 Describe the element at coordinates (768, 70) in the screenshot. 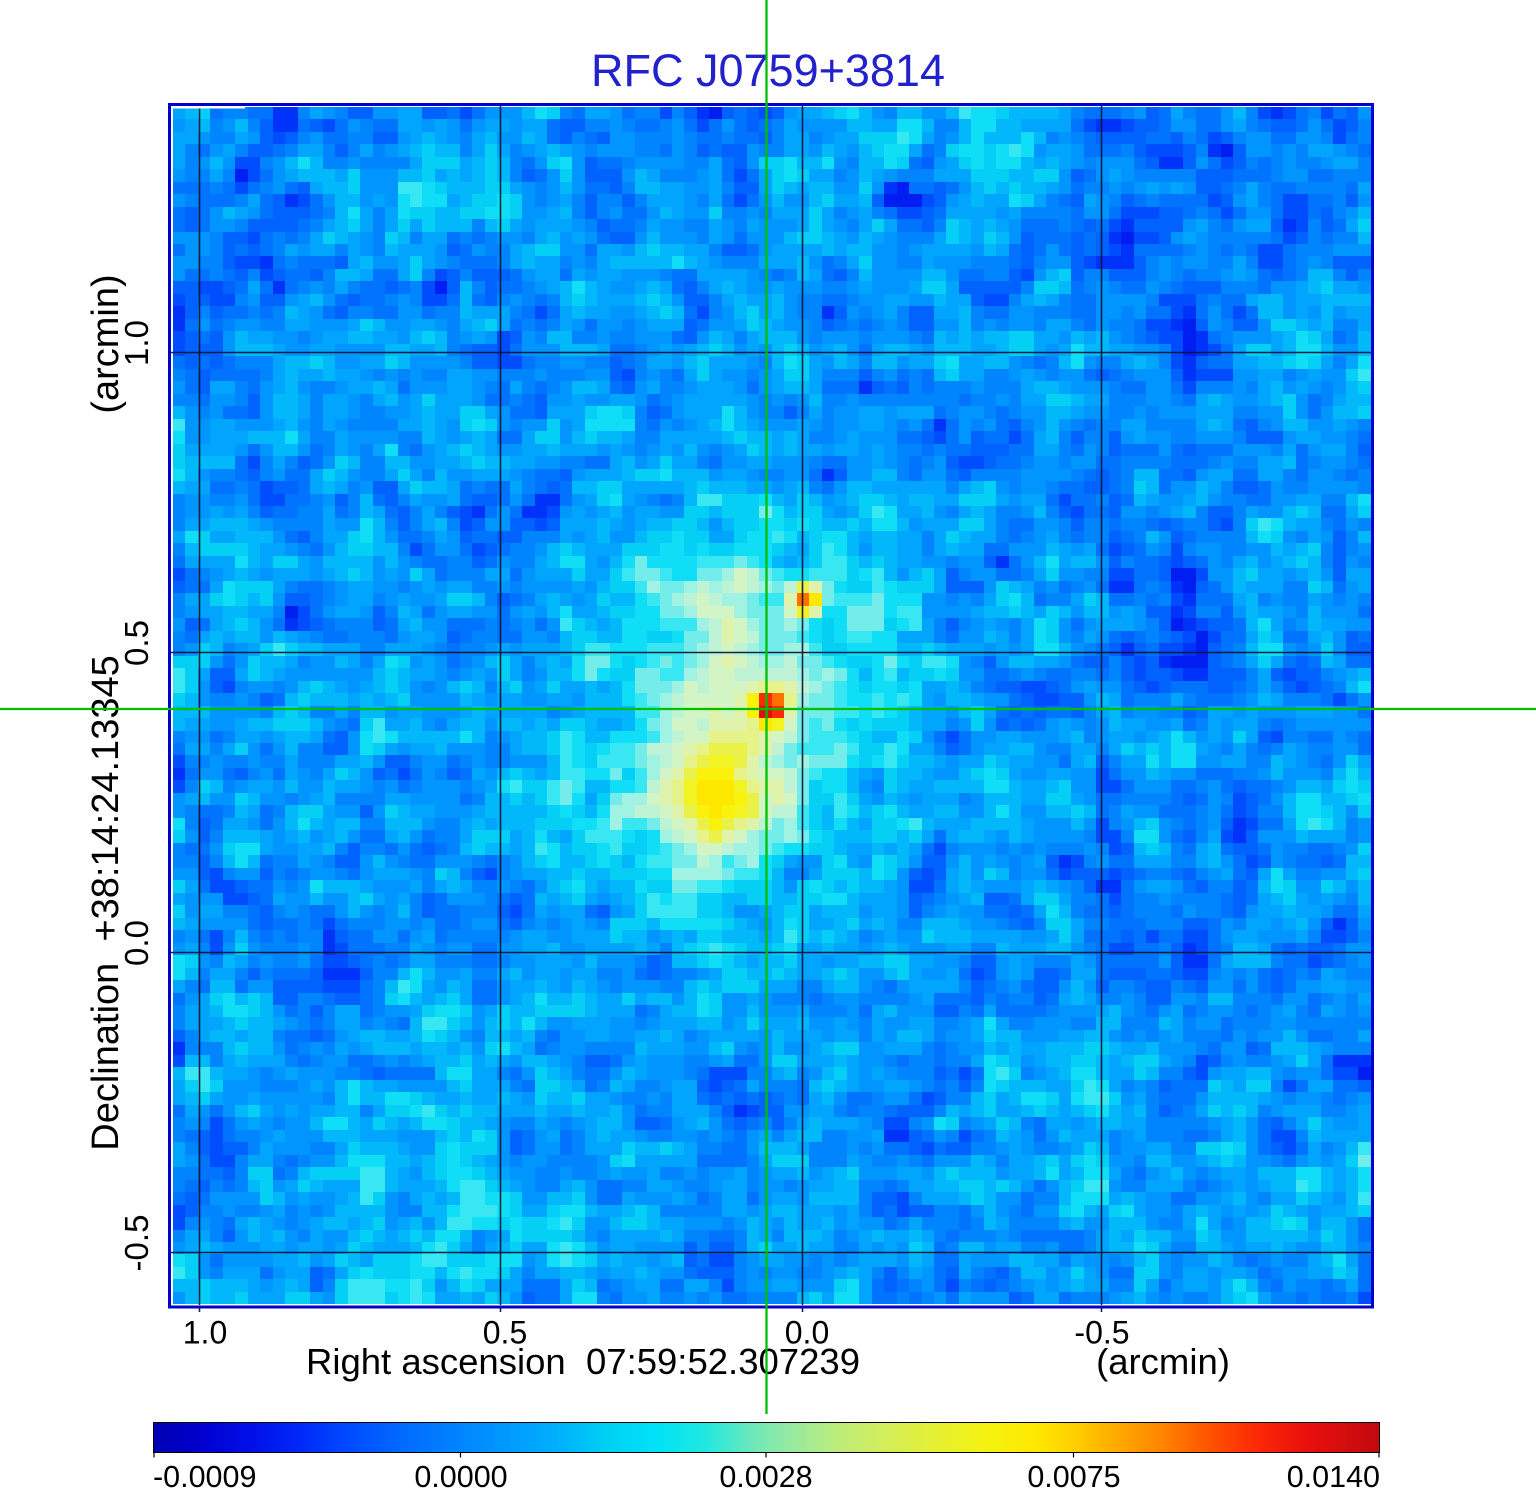

I see `svg-text: RFC J0759+3814` at that location.